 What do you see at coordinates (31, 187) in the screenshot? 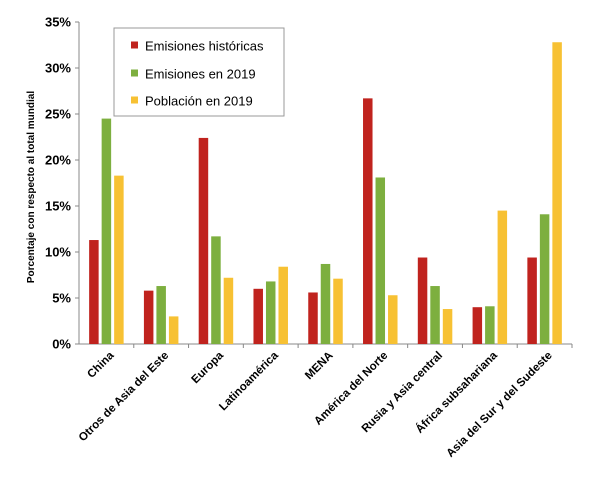
I see `y-axis-label: Porcentaje con respecto al total mundial` at bounding box center [31, 187].